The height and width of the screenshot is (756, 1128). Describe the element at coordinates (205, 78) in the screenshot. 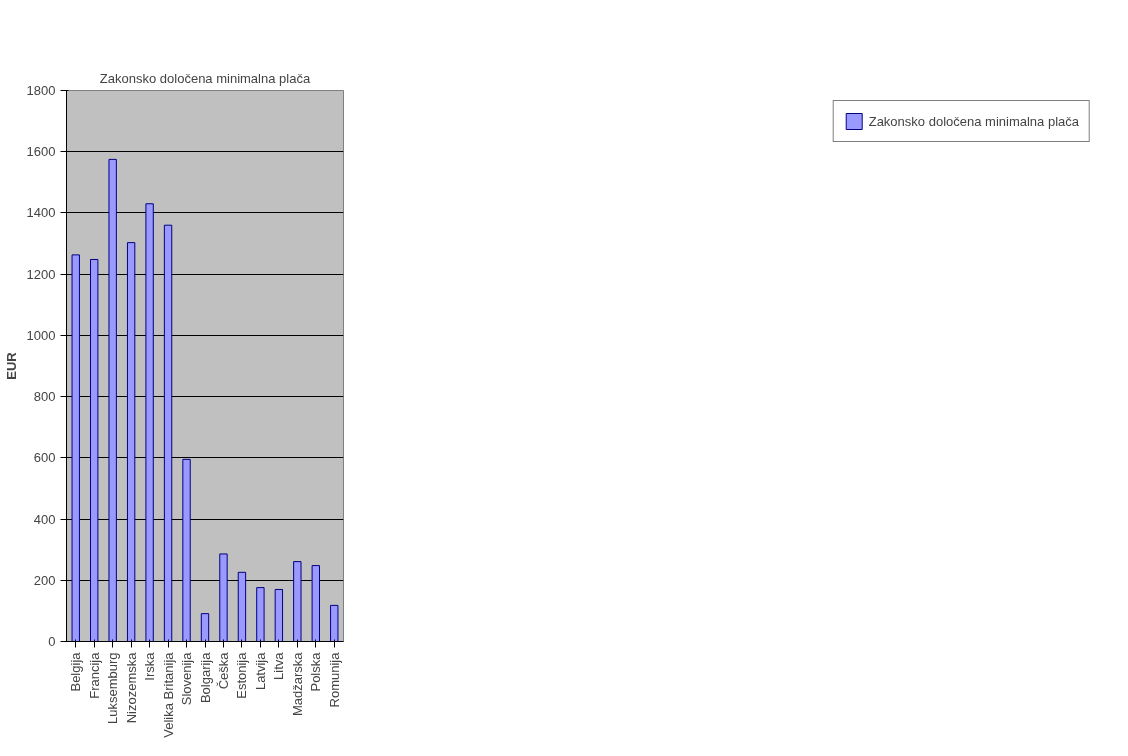

I see `chart-title: Zakonsko določena minimalna plača` at that location.